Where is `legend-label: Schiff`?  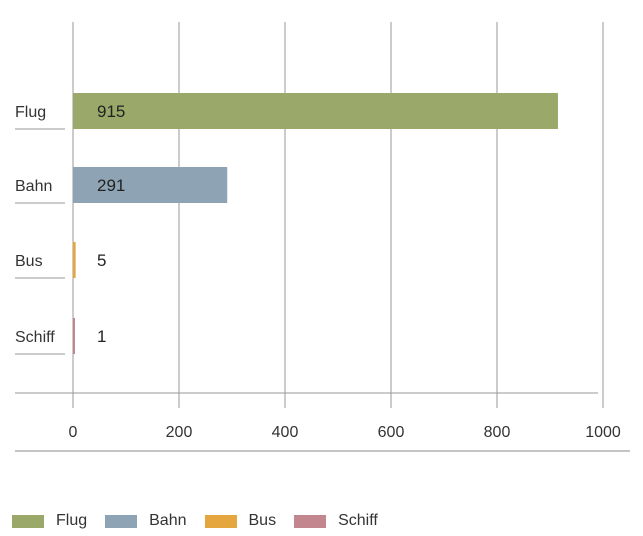
legend-label: Schiff is located at coordinates (358, 520).